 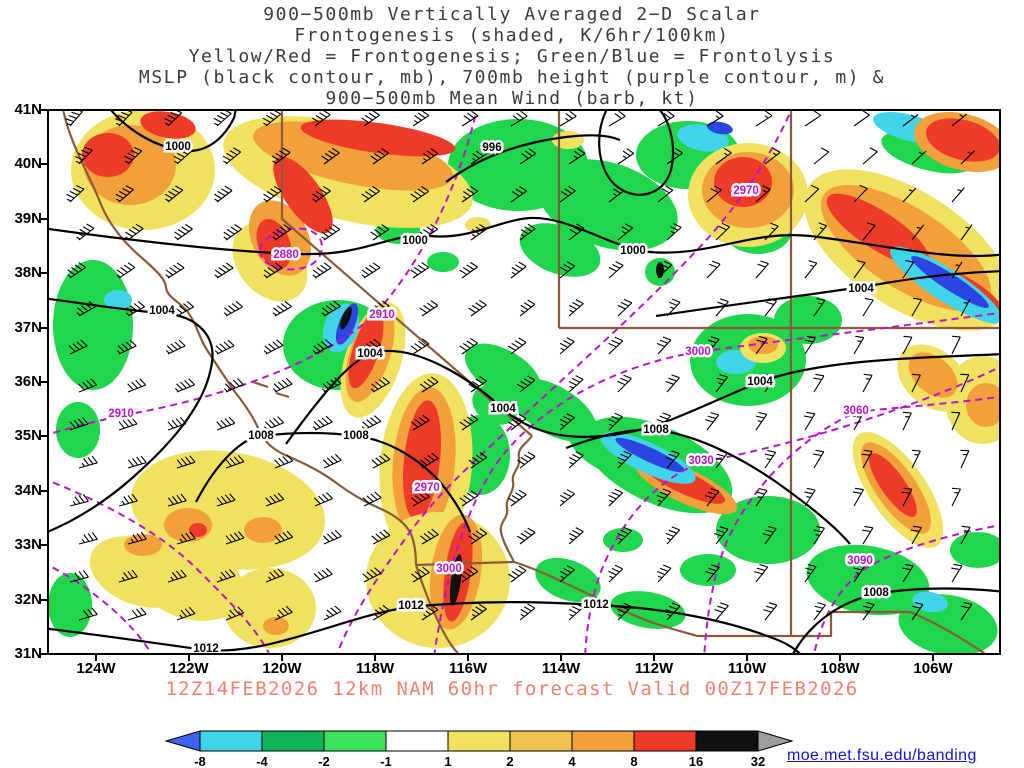 What do you see at coordinates (200, 761) in the screenshot?
I see `colorbar-tick-label: -8` at bounding box center [200, 761].